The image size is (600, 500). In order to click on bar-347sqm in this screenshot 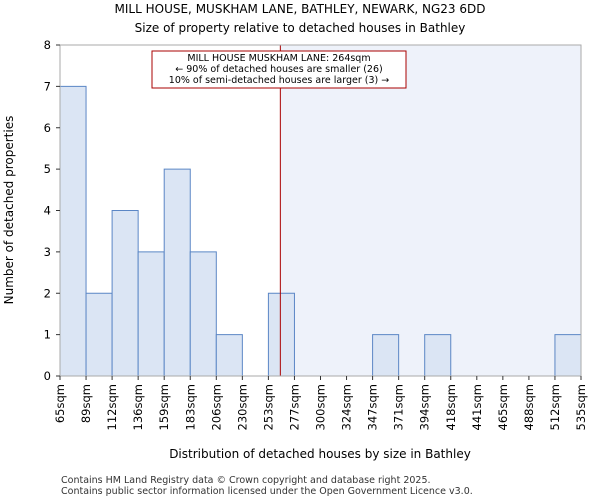, I will do `click(386, 355)`.